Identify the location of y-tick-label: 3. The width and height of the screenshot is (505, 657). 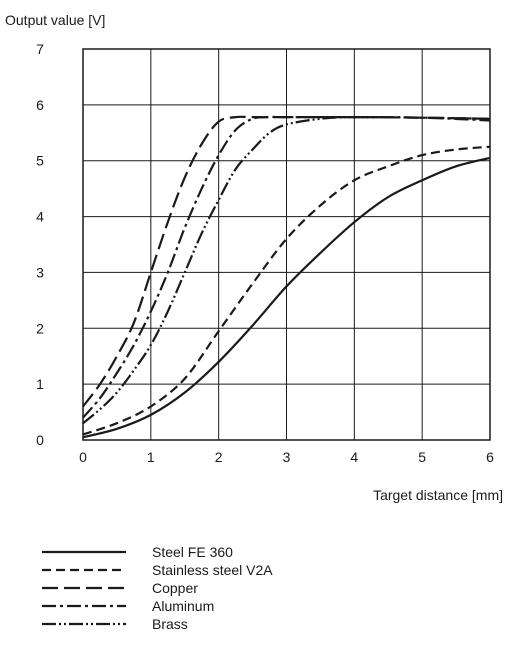
(40, 272).